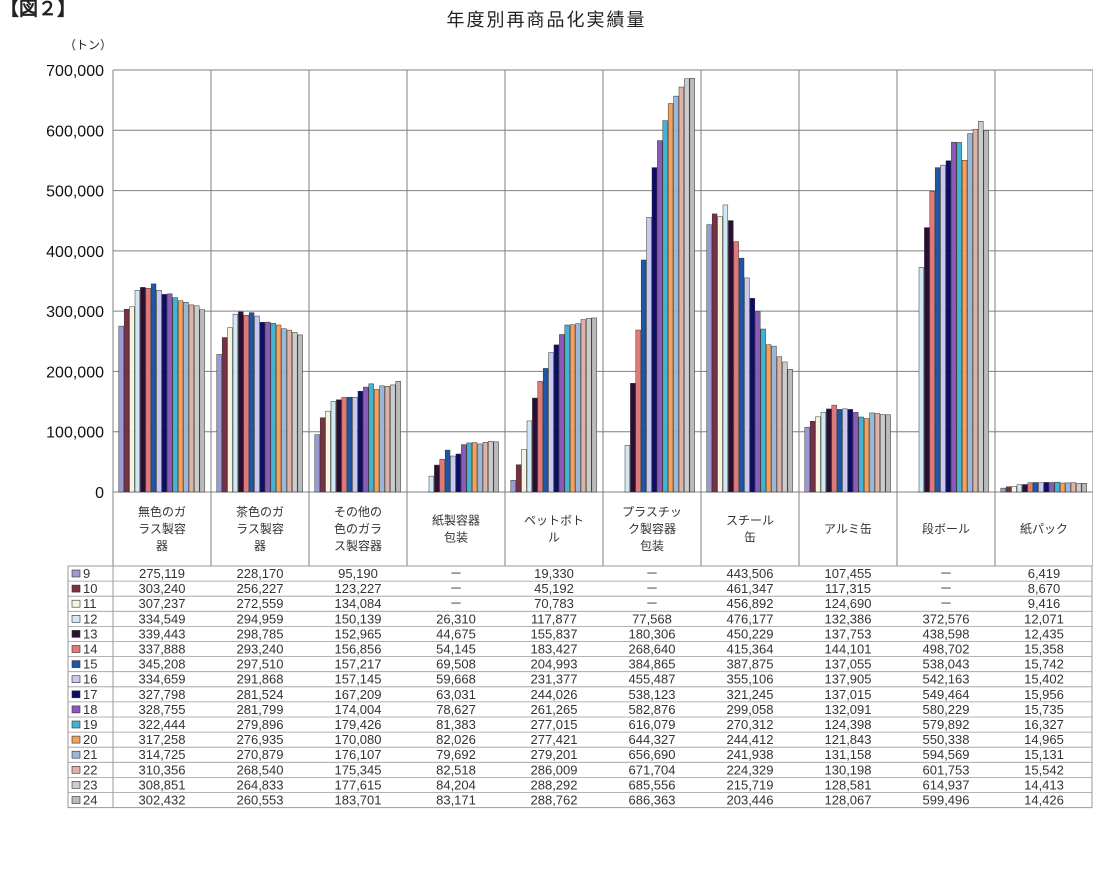 This screenshot has height=889, width=1093. I want to click on category-label: ペットボト, so click(554, 521).